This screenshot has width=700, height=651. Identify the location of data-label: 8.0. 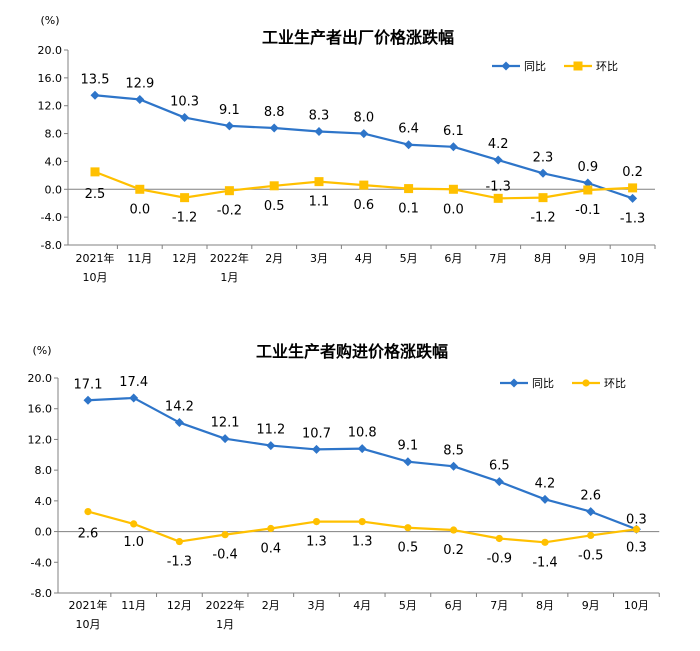
(363, 118).